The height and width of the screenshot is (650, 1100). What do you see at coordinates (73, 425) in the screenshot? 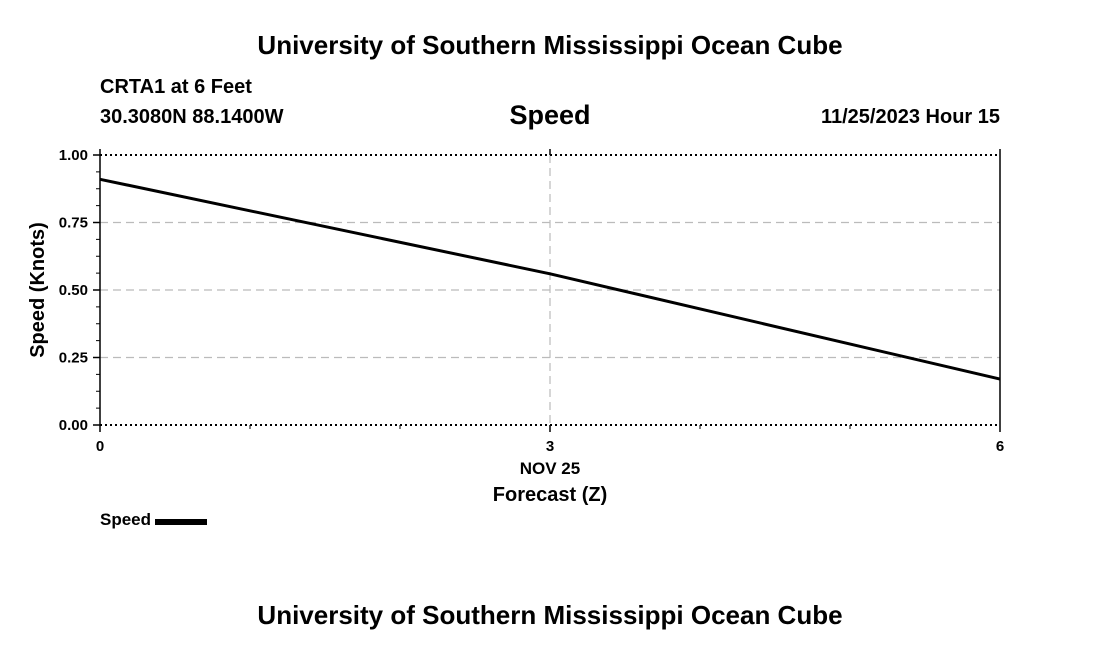
I see `y-tick-label: 0.00` at bounding box center [73, 425].